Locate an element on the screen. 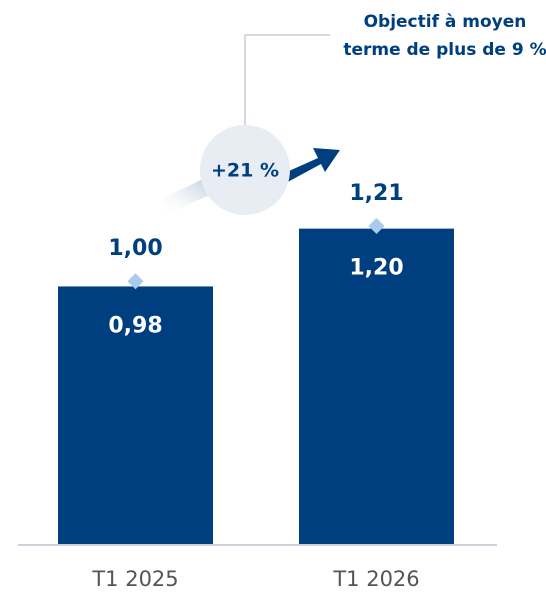 The width and height of the screenshot is (546, 592). growth-label: +21 % is located at coordinates (245, 171).